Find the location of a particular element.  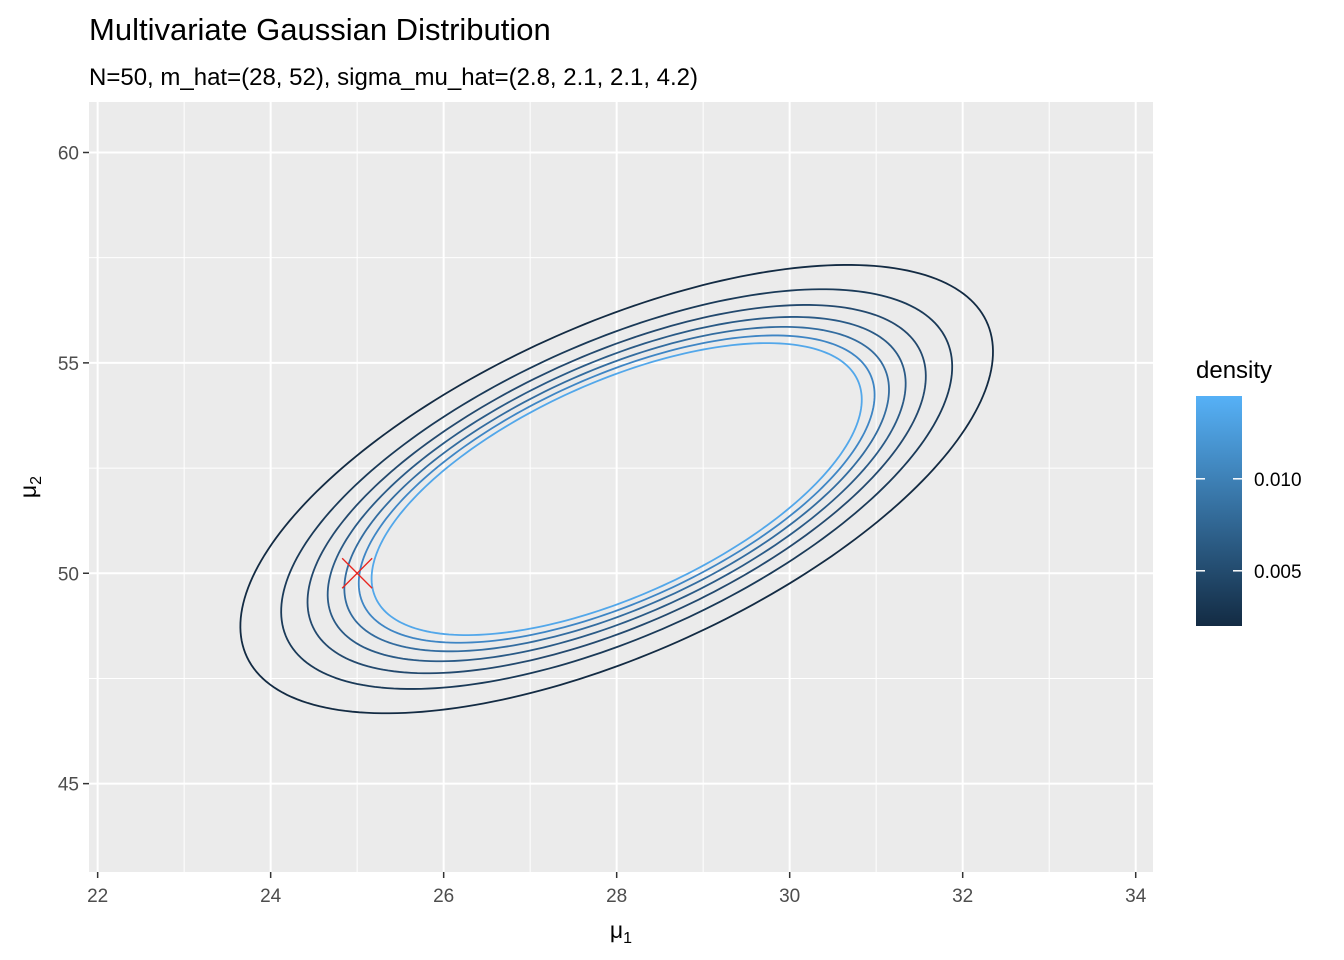

x-axis-ticks: 22 24 26 28 30 32 34 is located at coordinates (617, 889).